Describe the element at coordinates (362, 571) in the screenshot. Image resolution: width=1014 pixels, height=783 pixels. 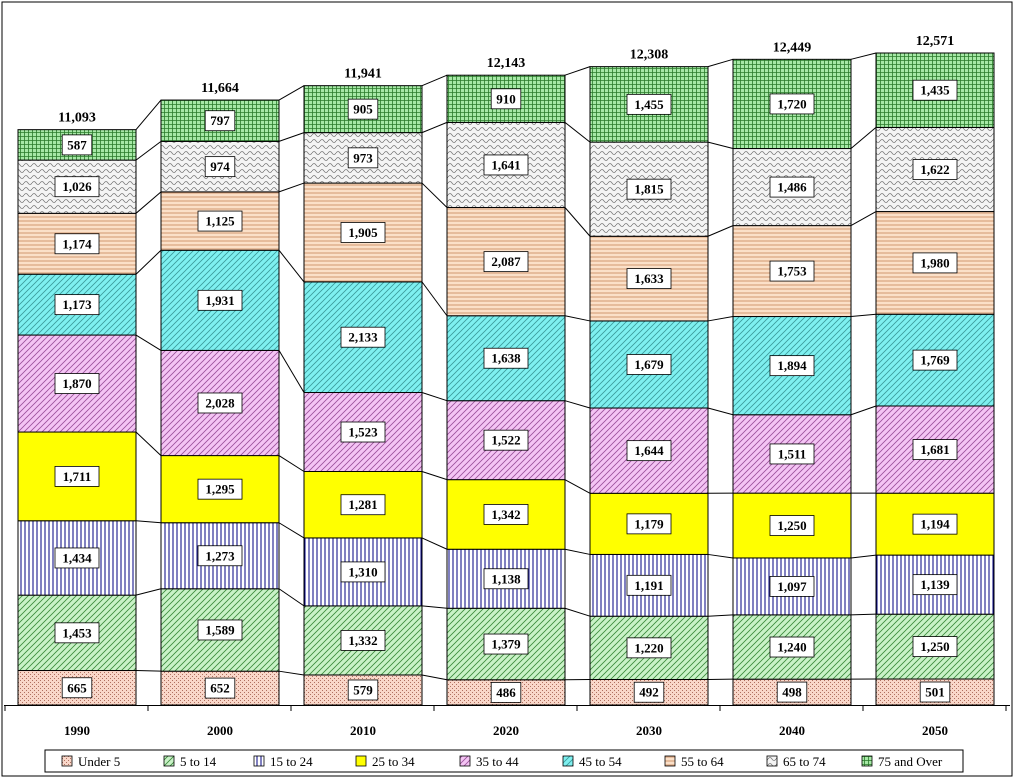
I see `data-label-15-to-24-2010: 1,310` at that location.